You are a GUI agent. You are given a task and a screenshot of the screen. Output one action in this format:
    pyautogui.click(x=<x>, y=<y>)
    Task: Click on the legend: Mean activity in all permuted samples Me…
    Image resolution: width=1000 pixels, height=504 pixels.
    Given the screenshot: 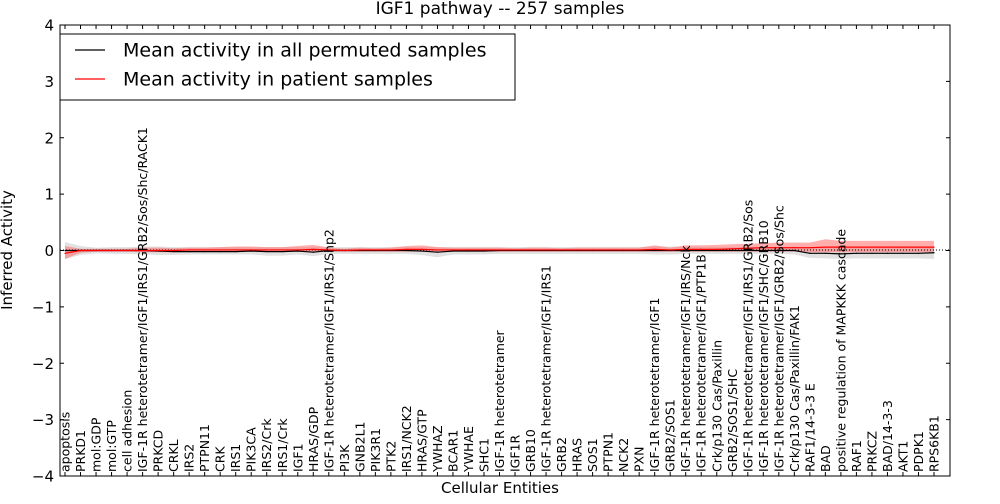 What is the action you would take?
    pyautogui.click(x=287, y=67)
    